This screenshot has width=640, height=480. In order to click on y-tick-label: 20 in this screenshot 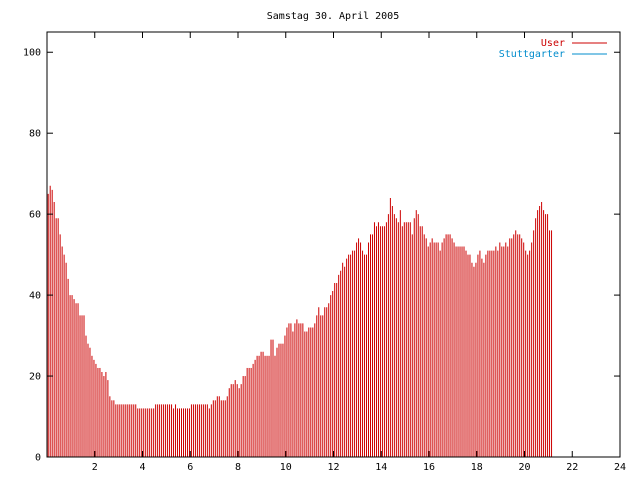, I will do `click(35, 377)`.